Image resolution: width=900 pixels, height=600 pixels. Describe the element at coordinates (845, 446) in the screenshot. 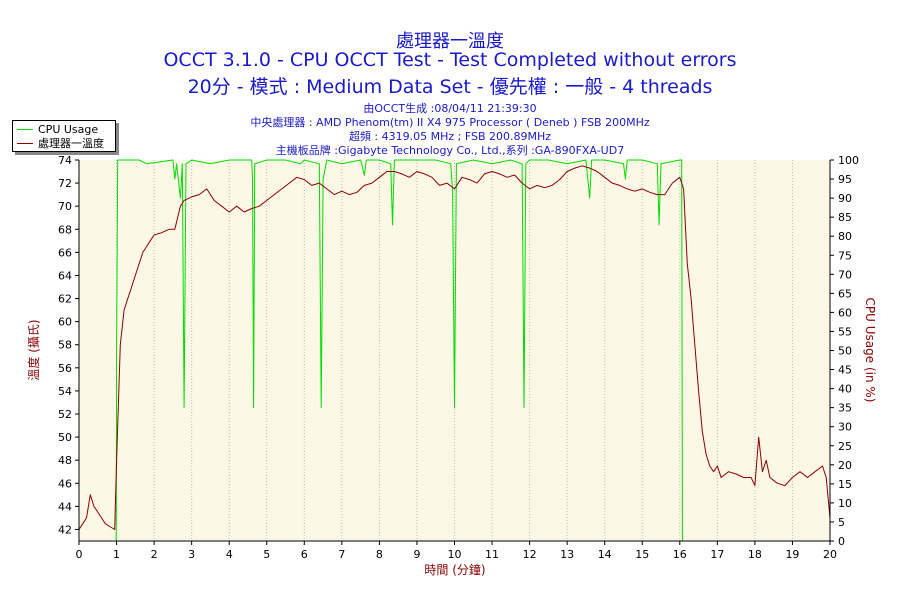

I see `y-right-tick-label: 25` at that location.